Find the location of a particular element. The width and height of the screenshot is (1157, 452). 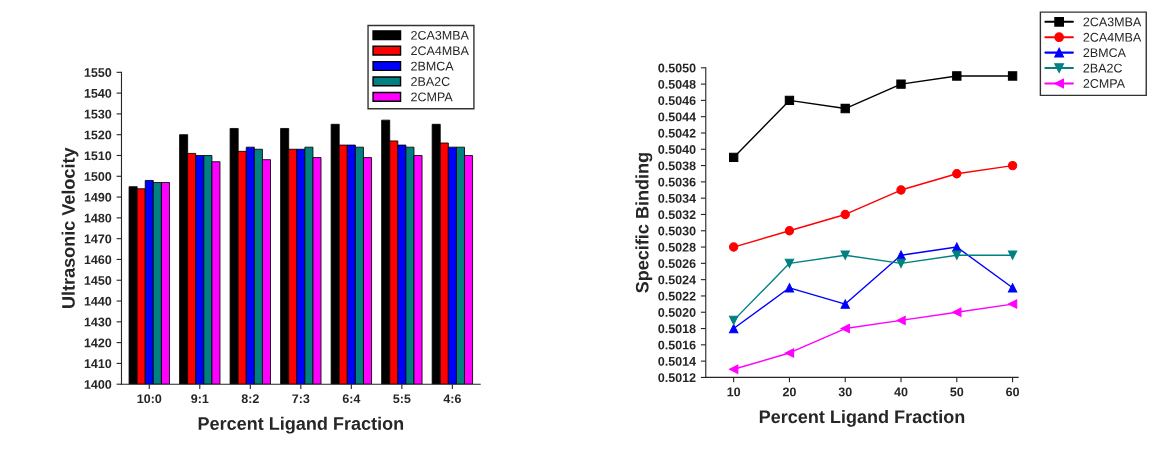

y-tick-label: 0.5024 is located at coordinates (677, 280).